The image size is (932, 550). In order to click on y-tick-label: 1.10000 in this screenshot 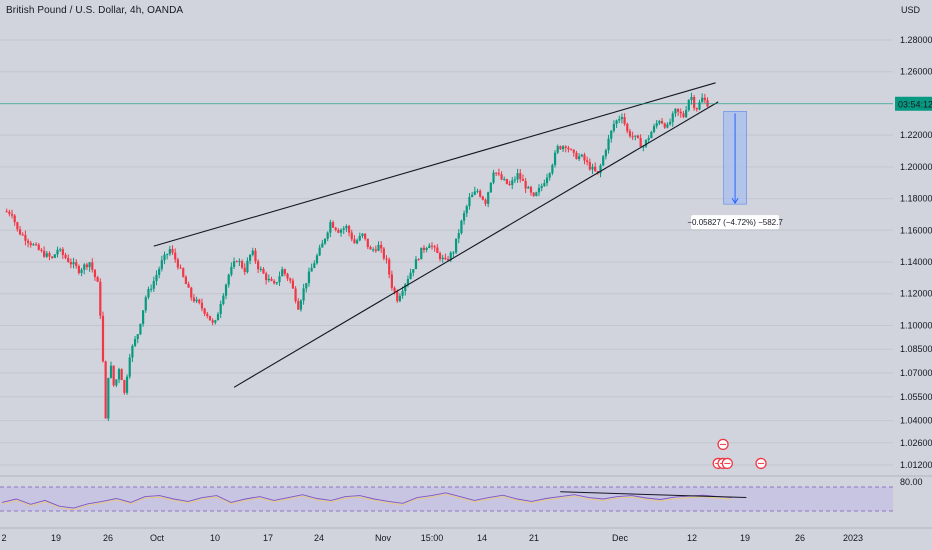, I will do `click(916, 325)`.